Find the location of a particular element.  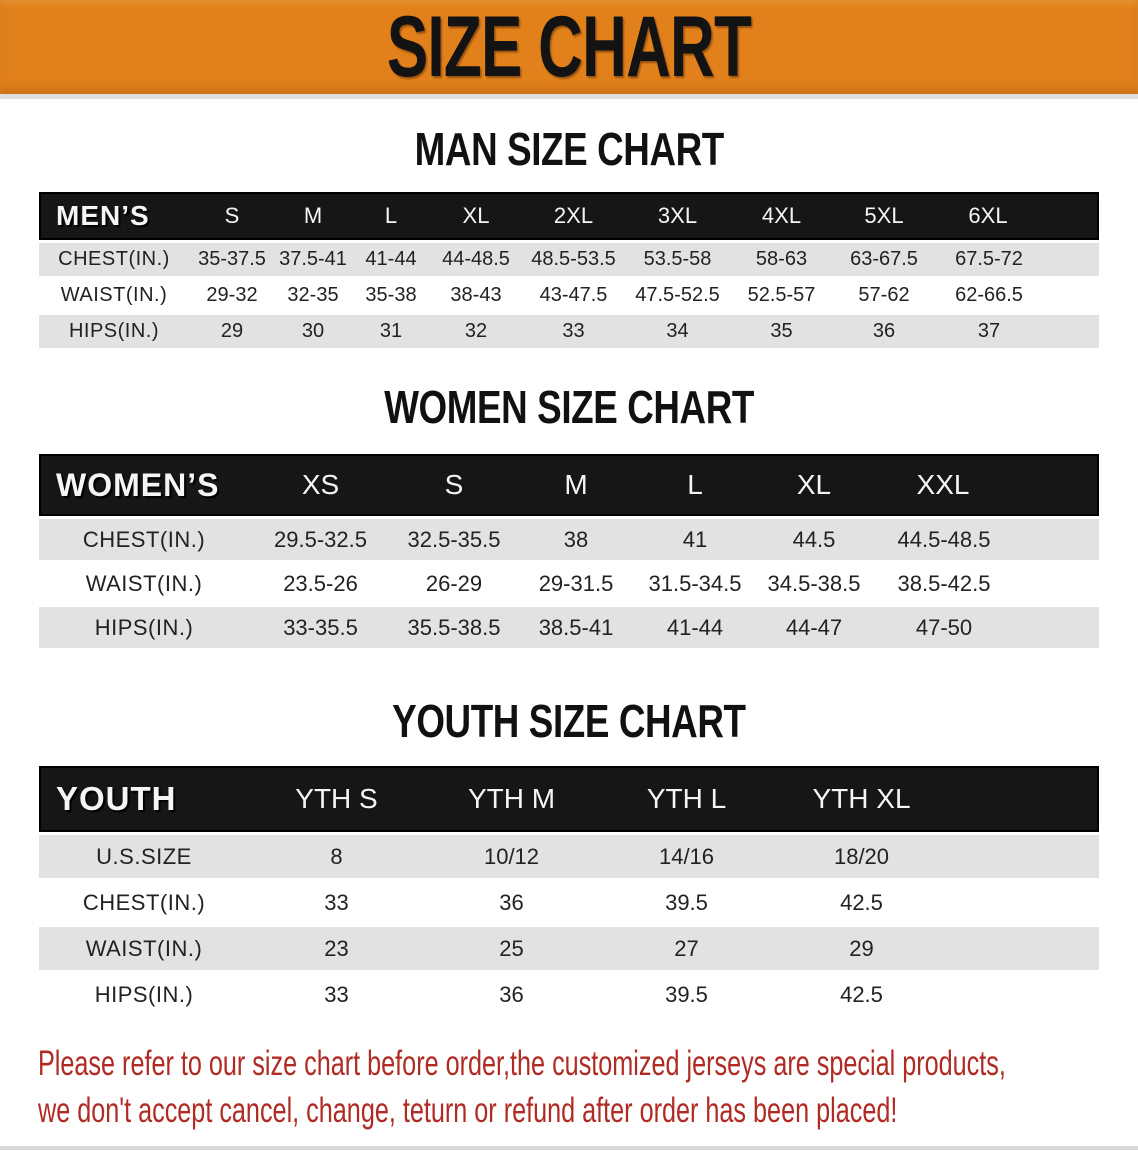

header-spacer-cell is located at coordinates (1024, 799).